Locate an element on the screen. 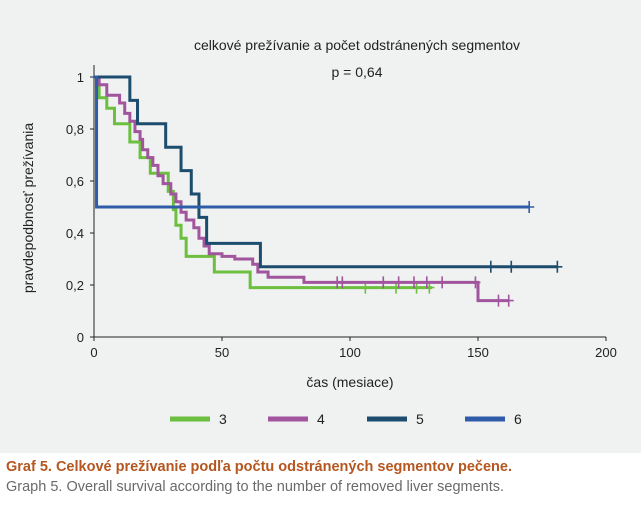 Image resolution: width=641 pixels, height=507 pixels. x-tick-label: 200 is located at coordinates (606, 352).